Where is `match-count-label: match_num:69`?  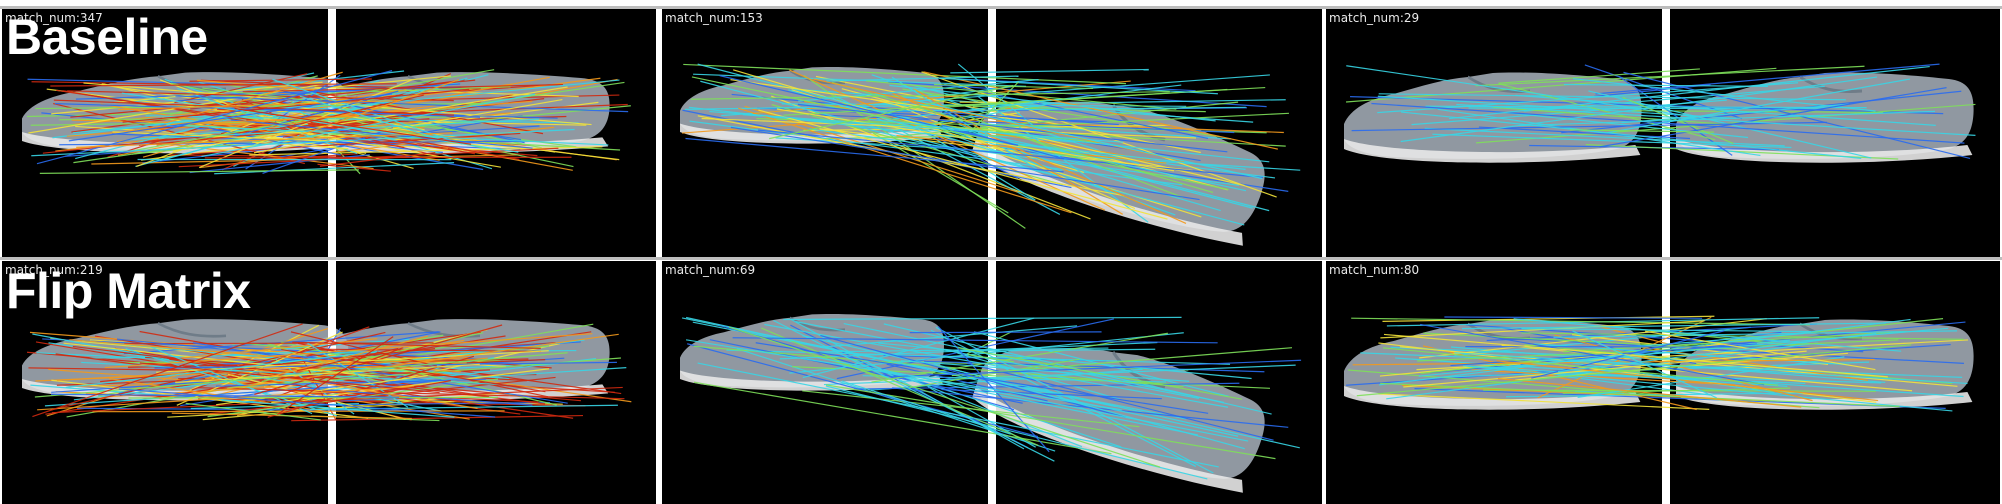
match-count-label: match_num:69 is located at coordinates (710, 270).